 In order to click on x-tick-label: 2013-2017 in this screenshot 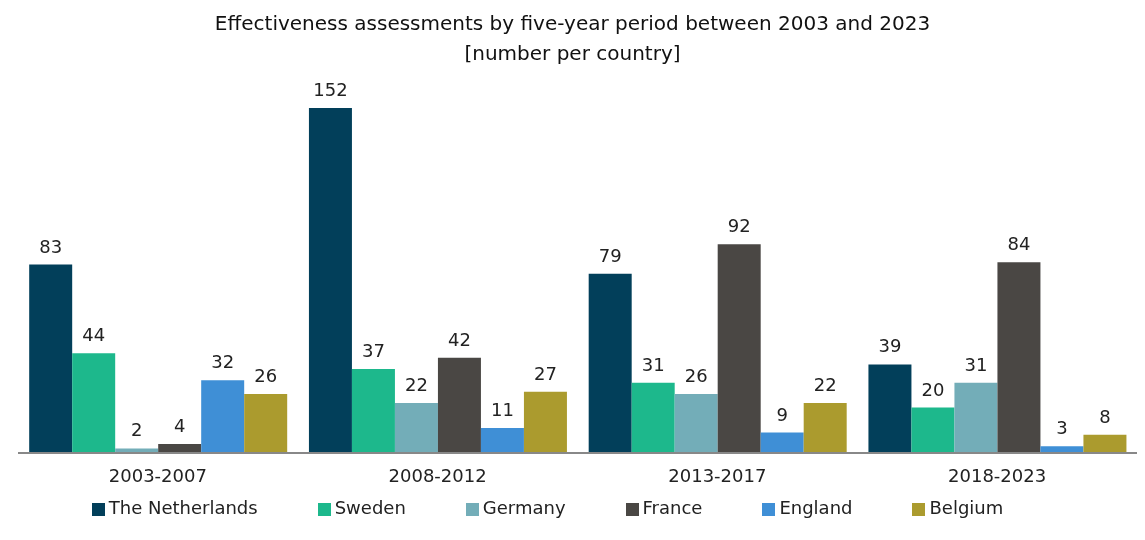, I will do `click(717, 475)`.